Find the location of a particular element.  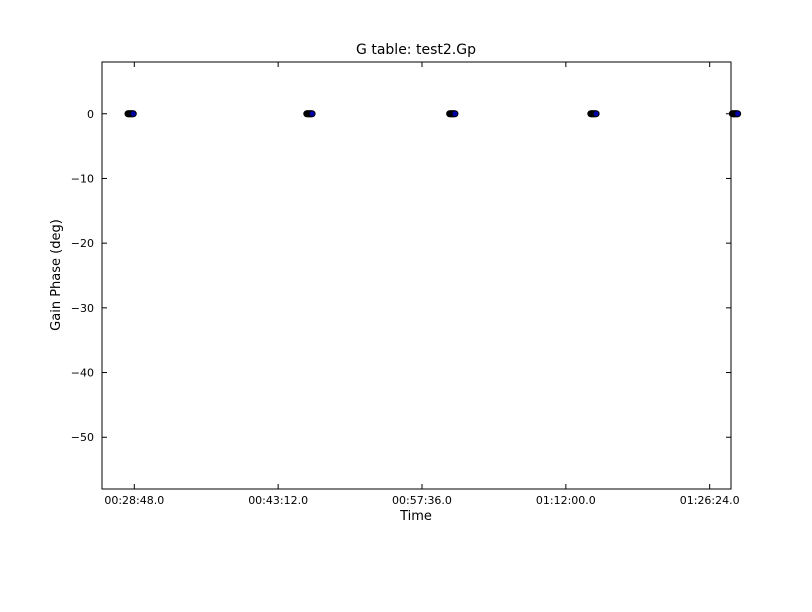

y-tick-label: −50 is located at coordinates (82, 437).